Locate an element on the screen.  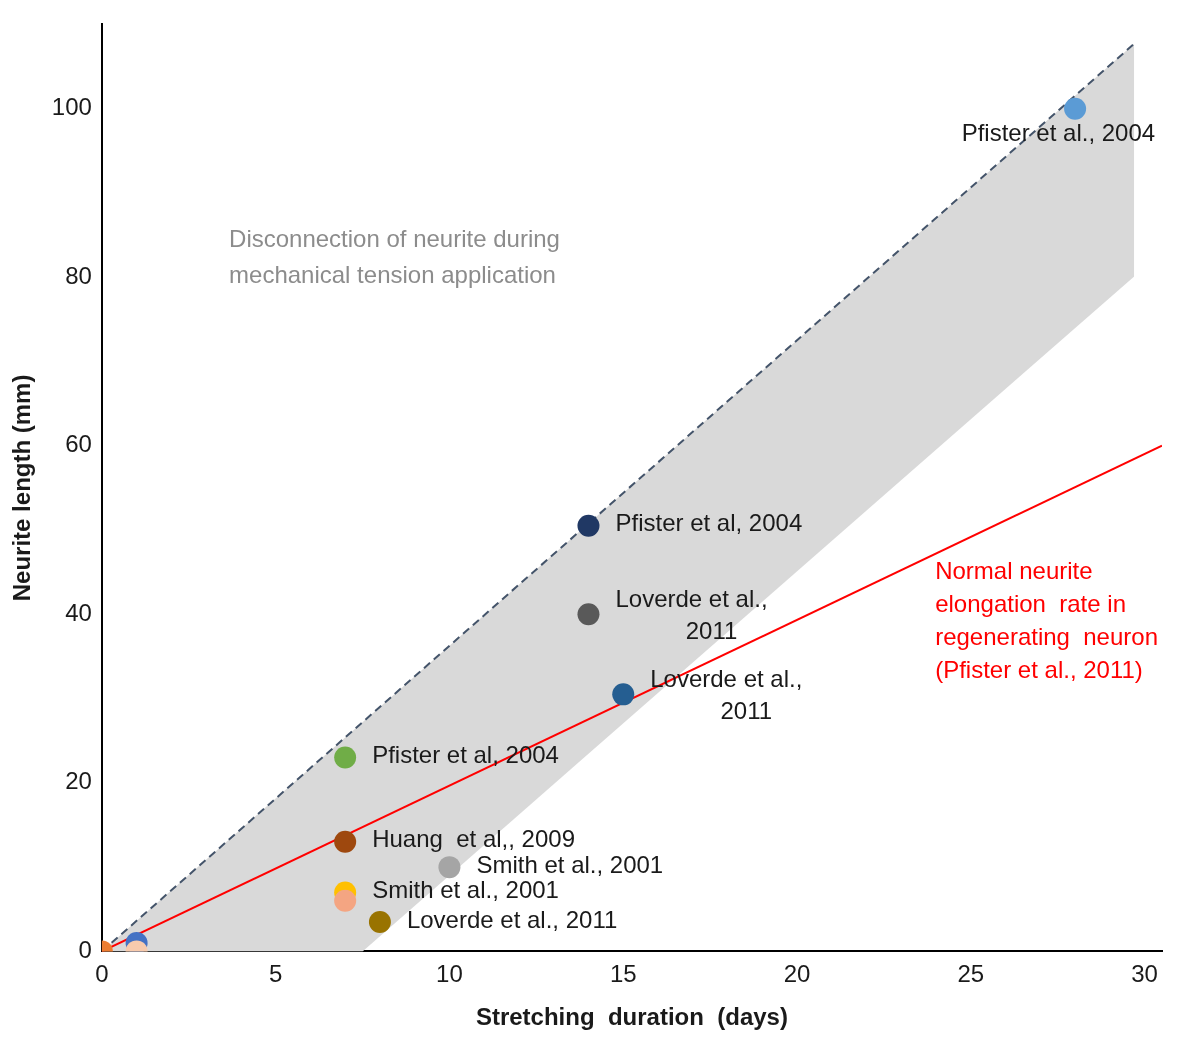
y-tick-label: 100 is located at coordinates (71, 107).